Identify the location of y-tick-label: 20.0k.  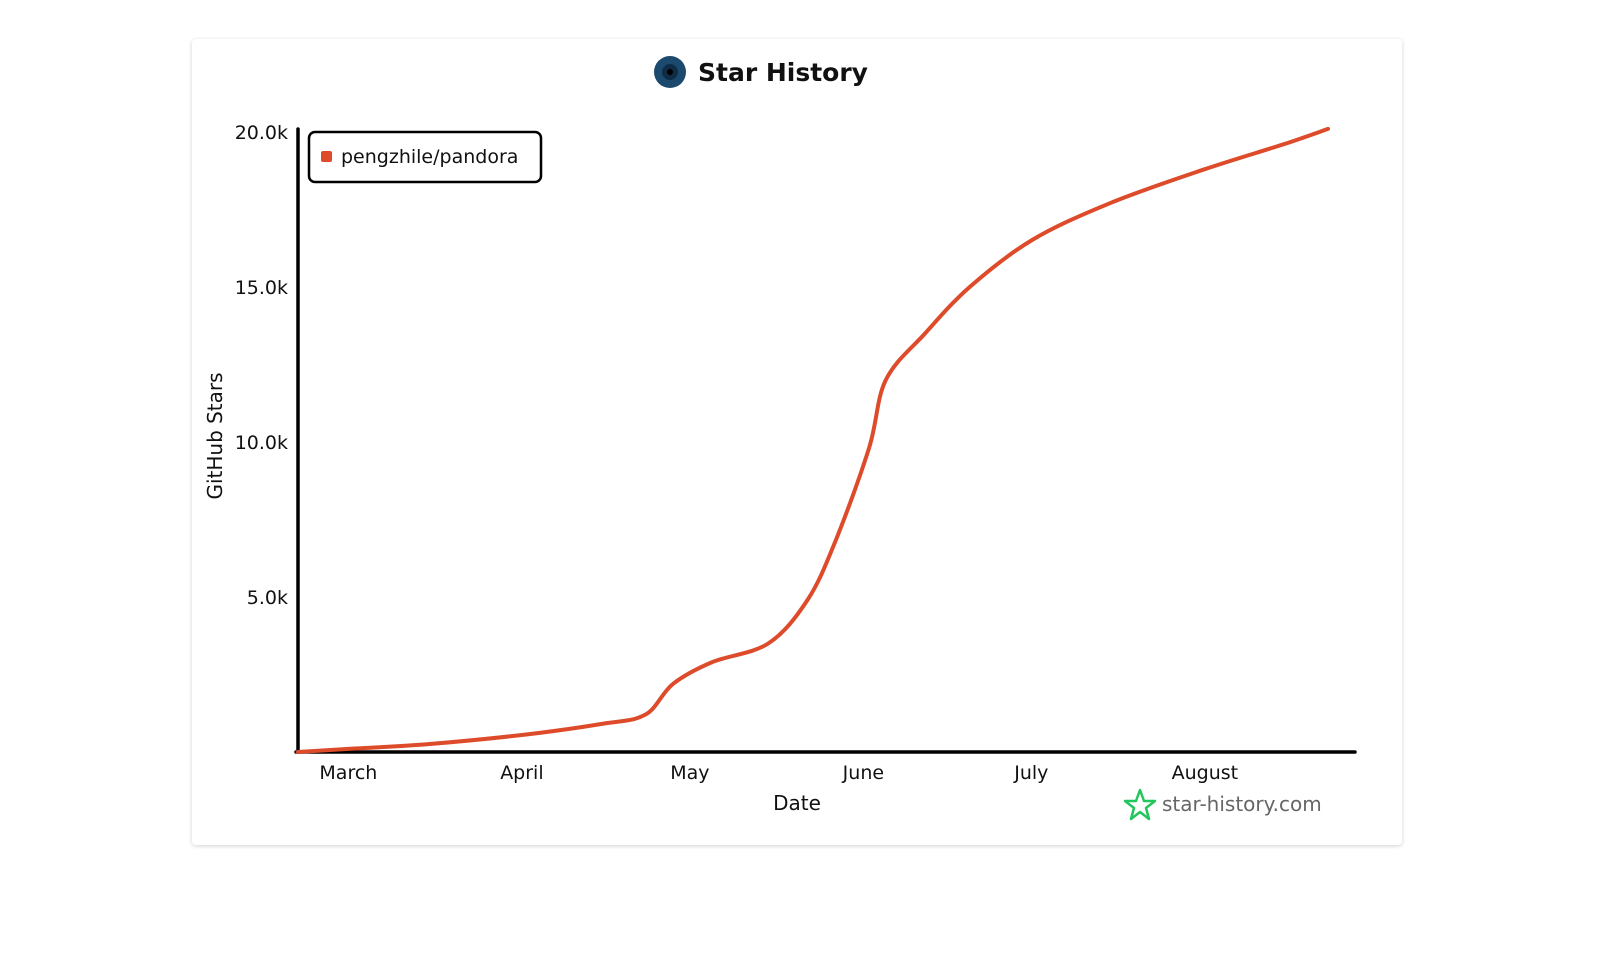
(261, 133).